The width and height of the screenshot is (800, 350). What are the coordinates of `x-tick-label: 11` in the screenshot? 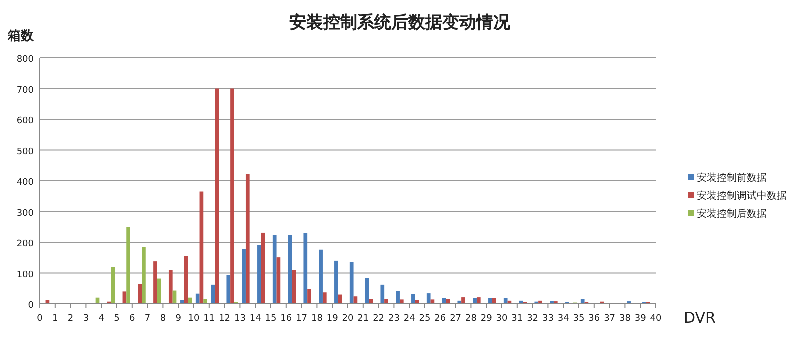 It's located at (210, 319).